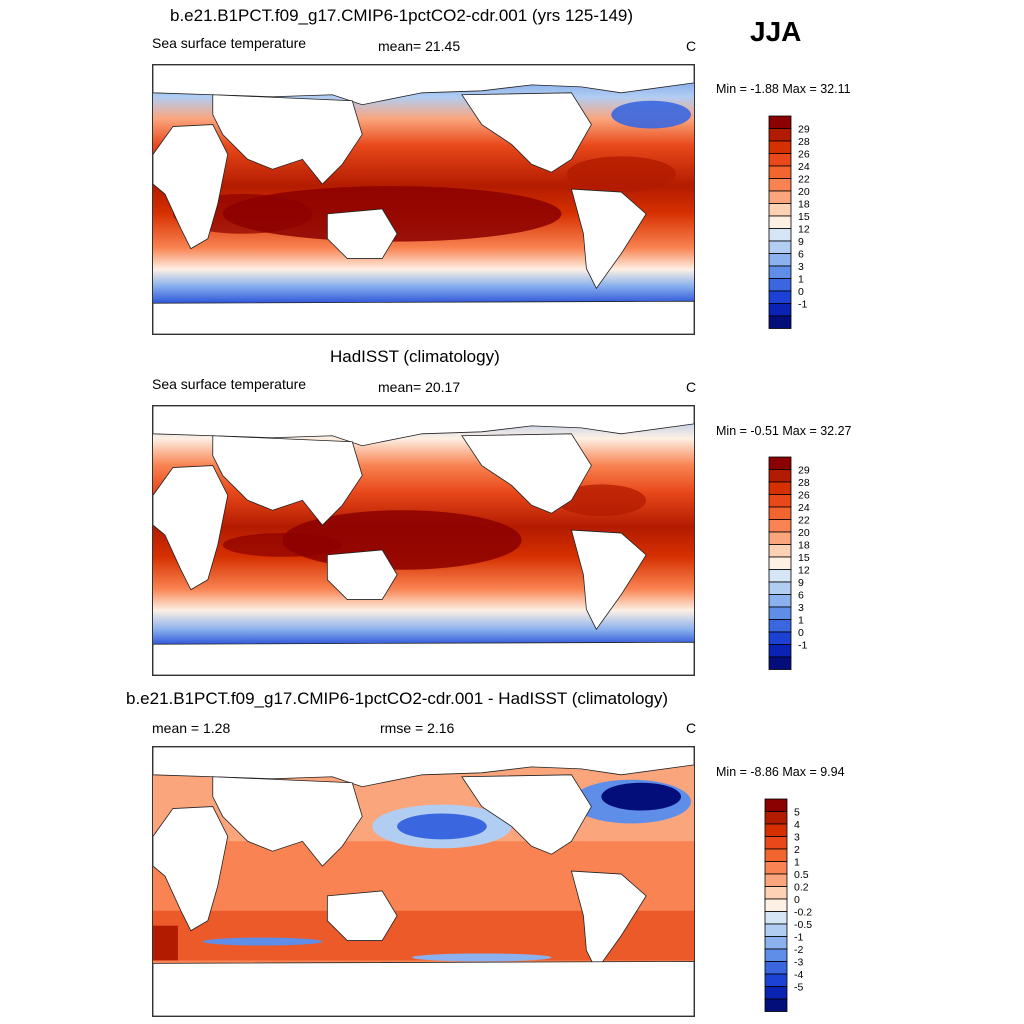 The width and height of the screenshot is (1024, 1024). I want to click on colorbar-tick-label: 5, so click(797, 813).